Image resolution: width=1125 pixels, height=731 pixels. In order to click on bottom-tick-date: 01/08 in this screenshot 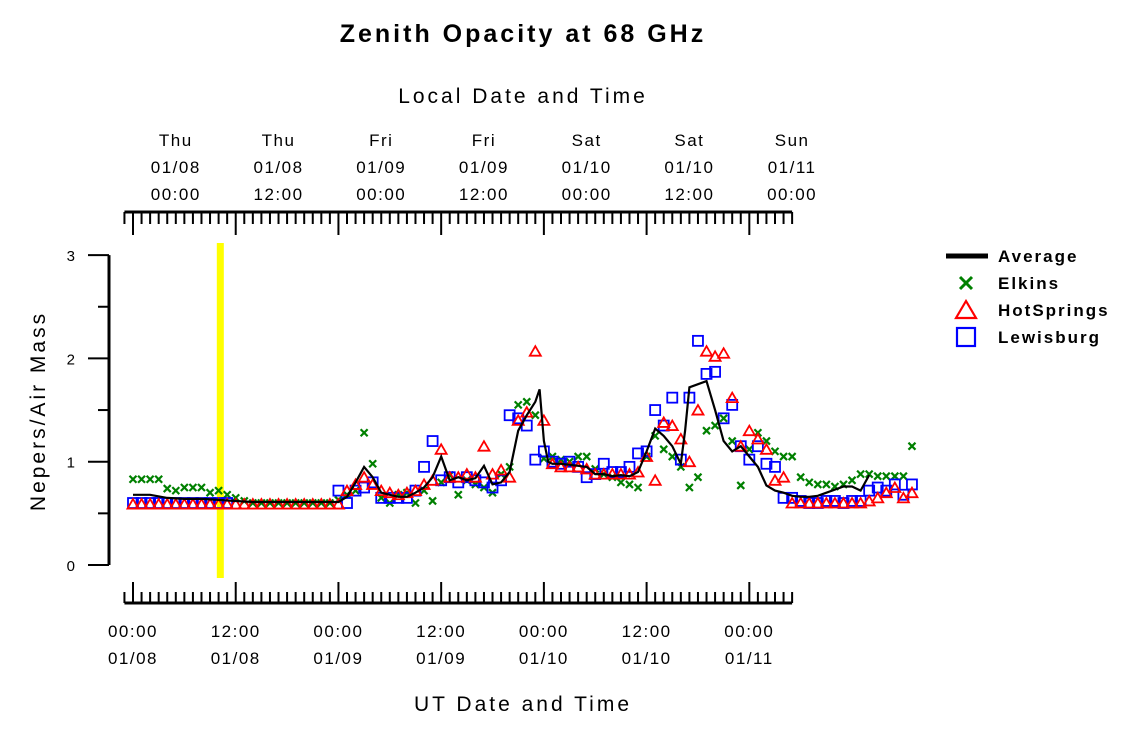, I will do `click(236, 658)`.